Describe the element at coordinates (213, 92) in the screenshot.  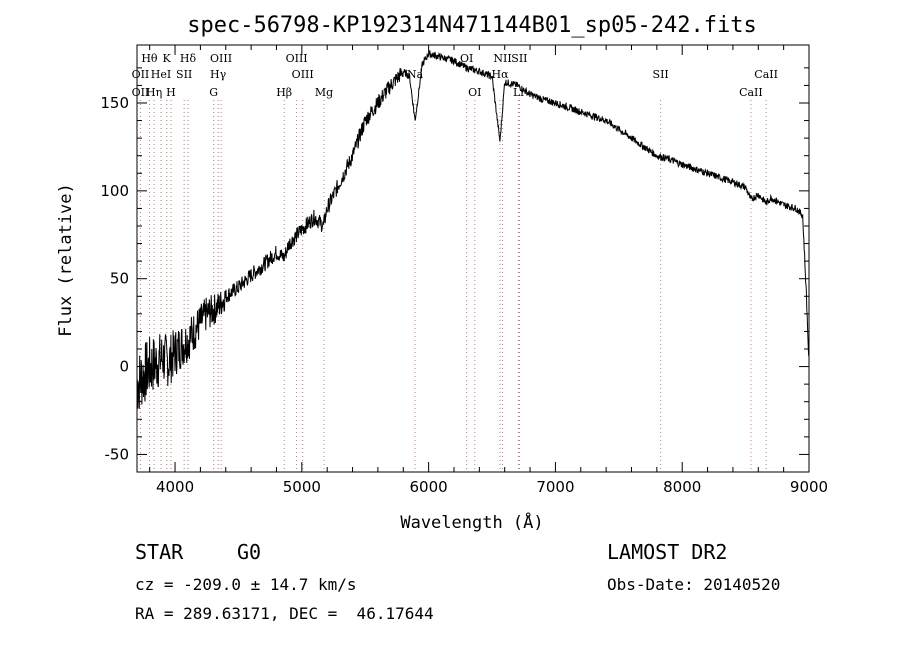
I see `spectral-line-label: G` at that location.